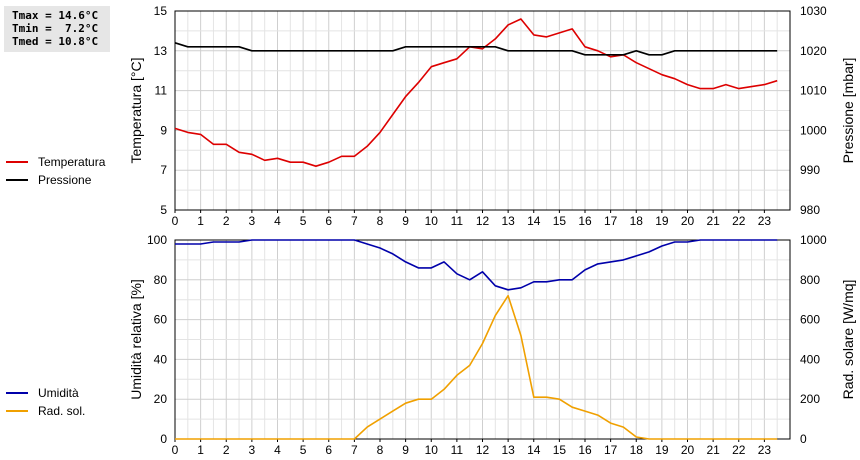  I want to click on legend-item-pressione: Pressione, so click(55, 180).